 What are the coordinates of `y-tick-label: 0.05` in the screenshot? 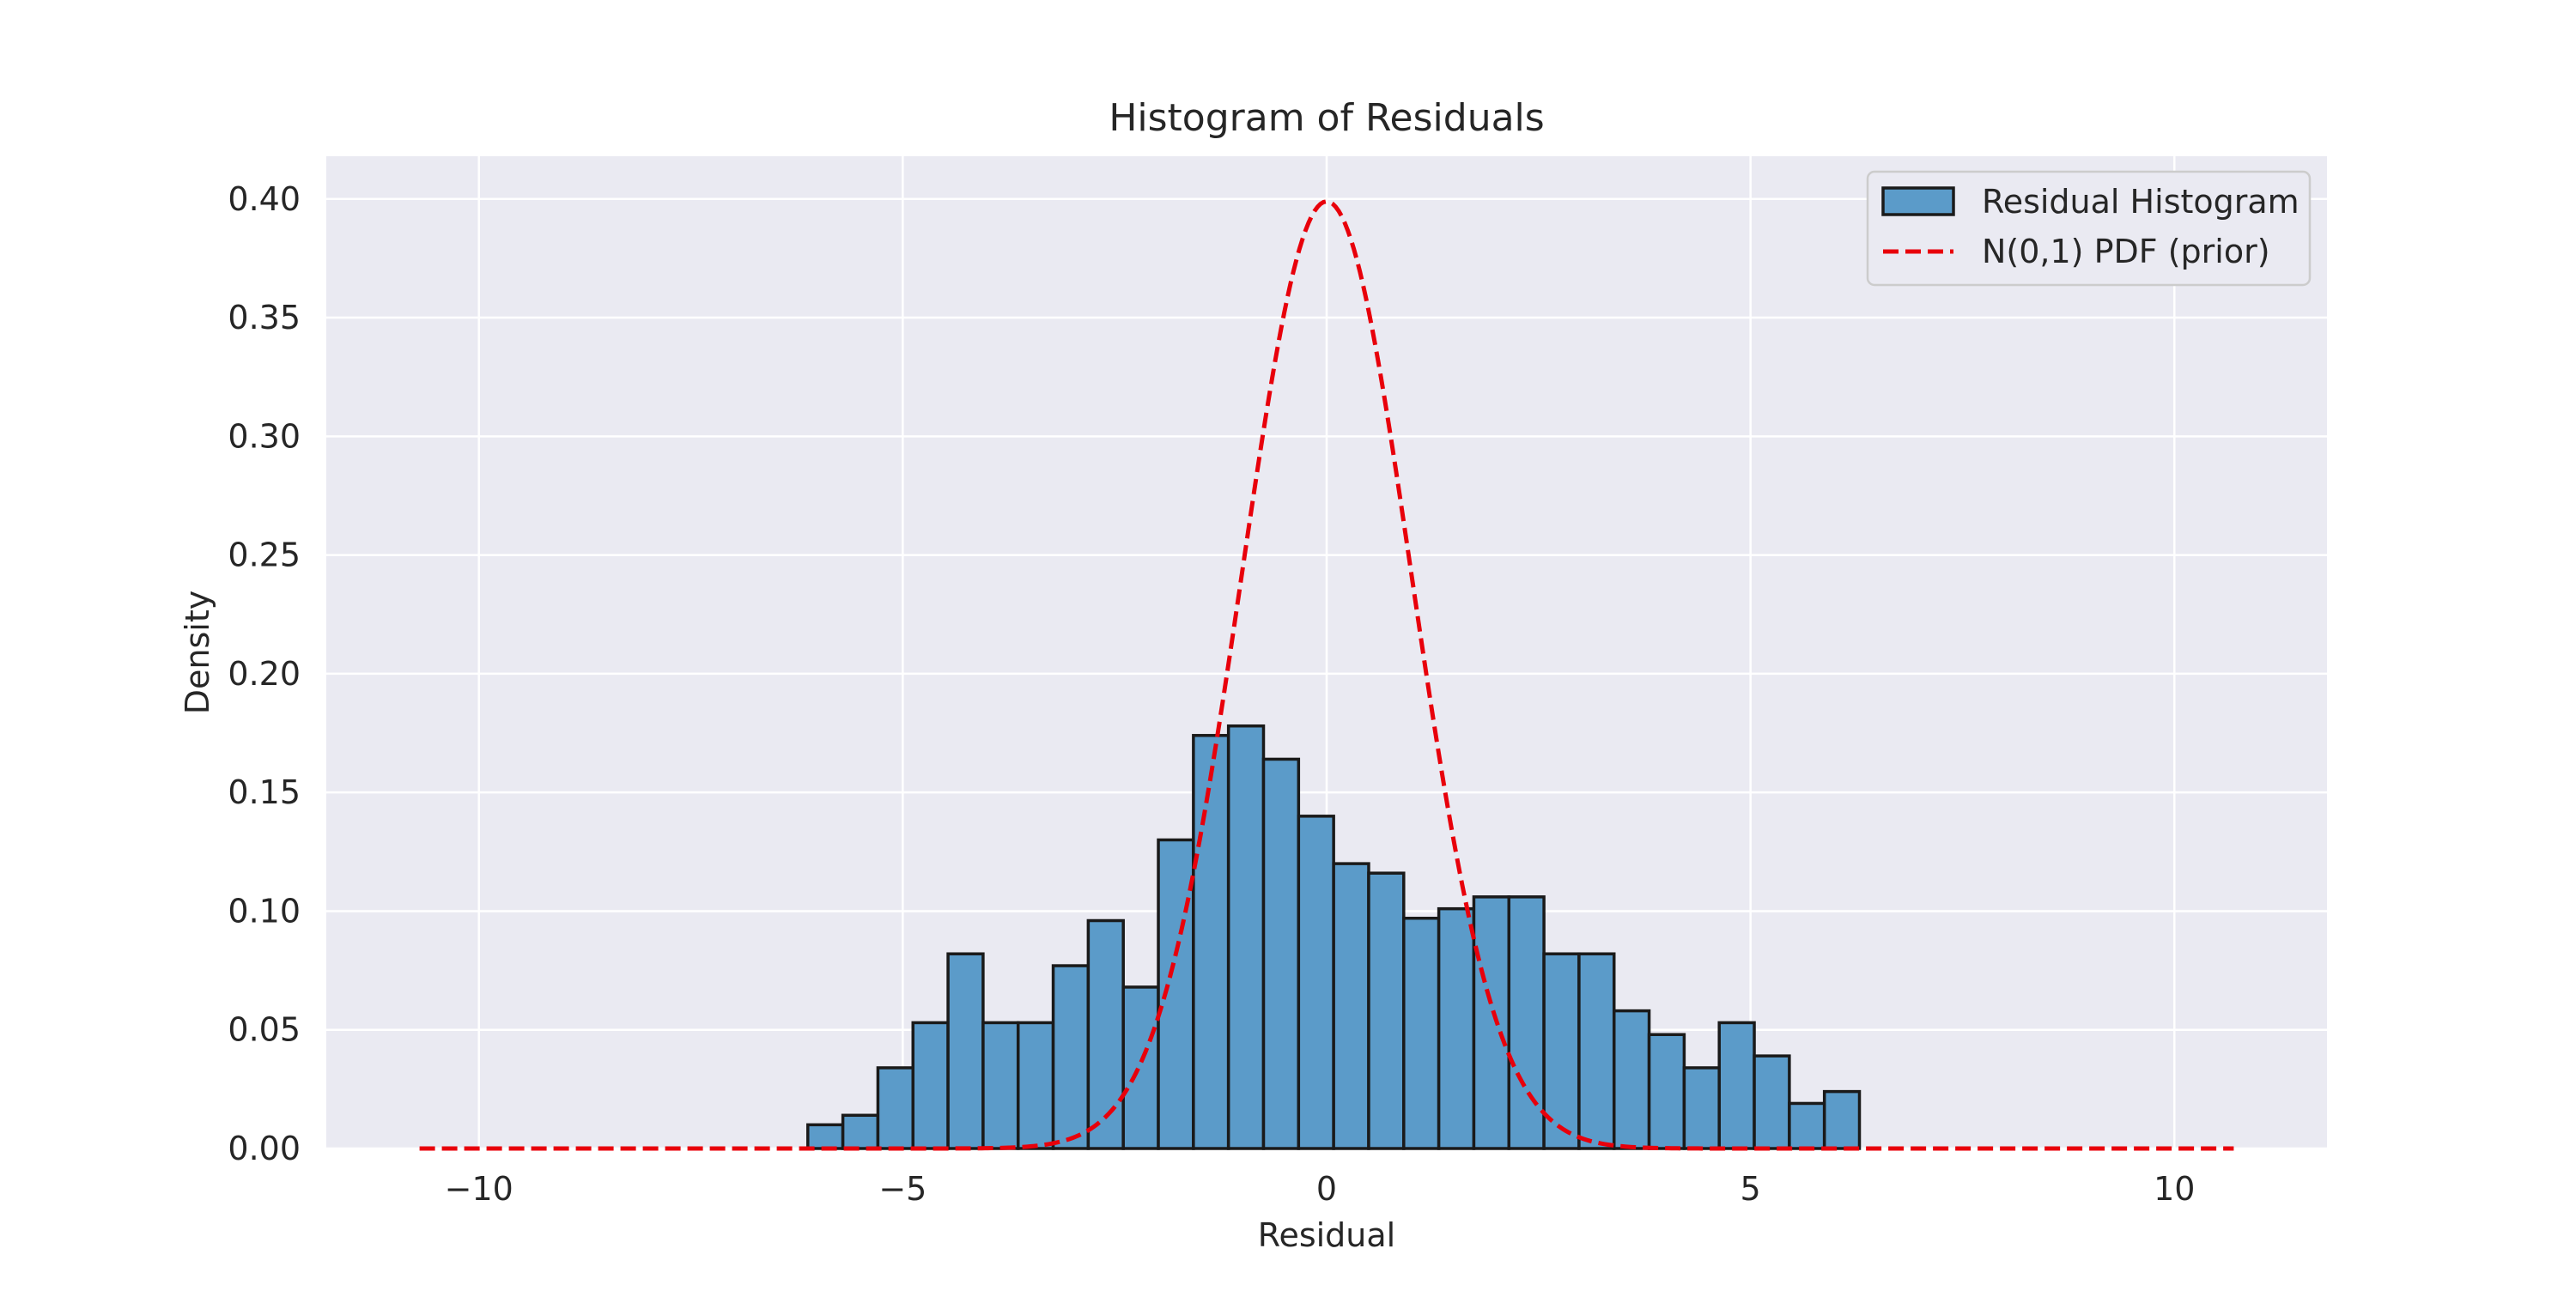 It's located at (264, 1030).